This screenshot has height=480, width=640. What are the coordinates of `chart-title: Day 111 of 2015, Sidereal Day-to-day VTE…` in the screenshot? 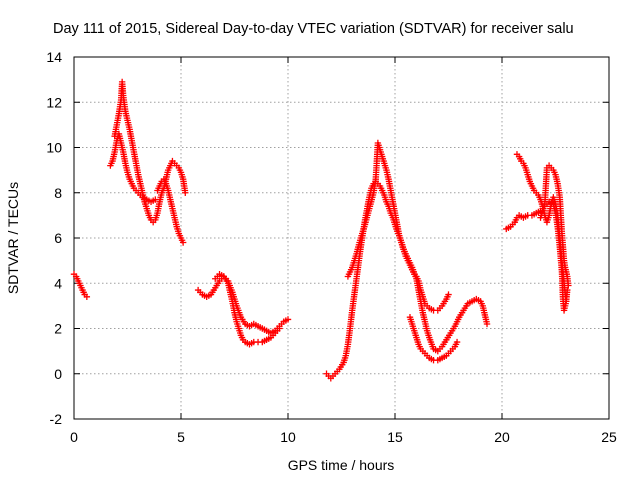 It's located at (313, 29).